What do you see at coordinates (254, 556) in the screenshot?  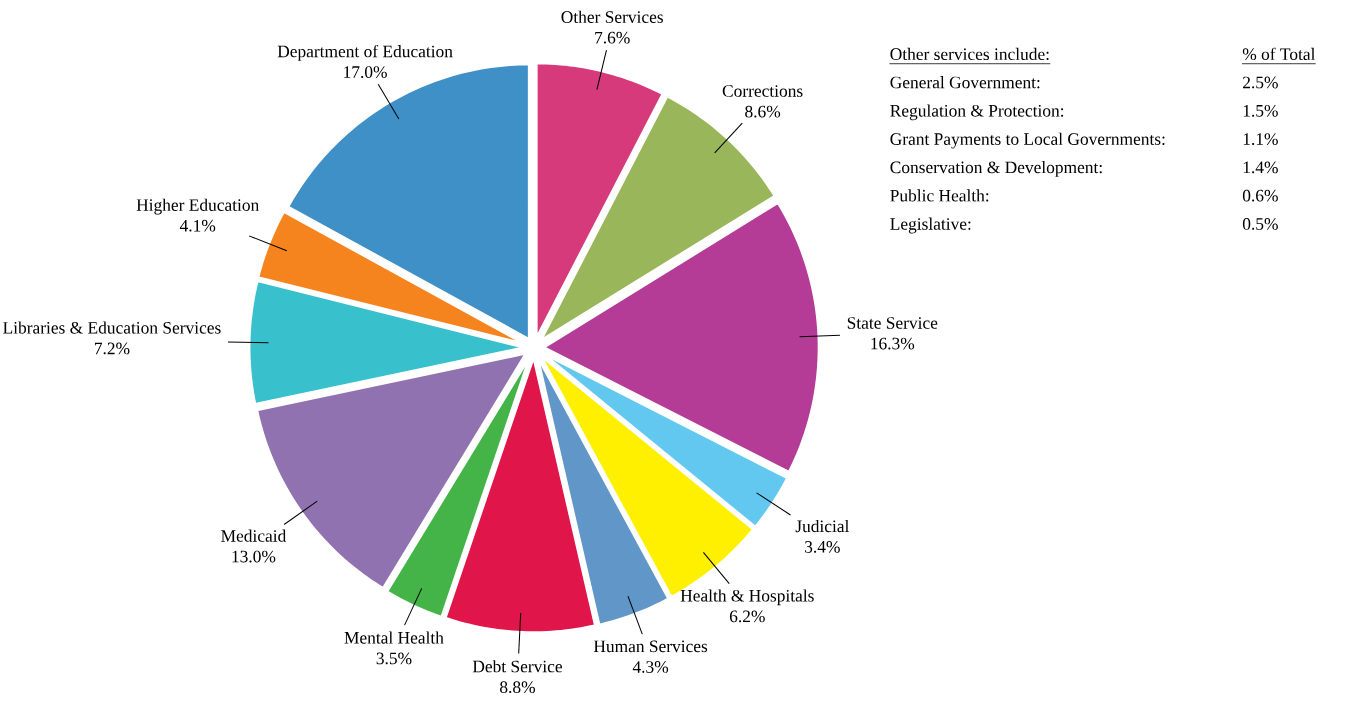 I see `data-label: 13.0%` at bounding box center [254, 556].